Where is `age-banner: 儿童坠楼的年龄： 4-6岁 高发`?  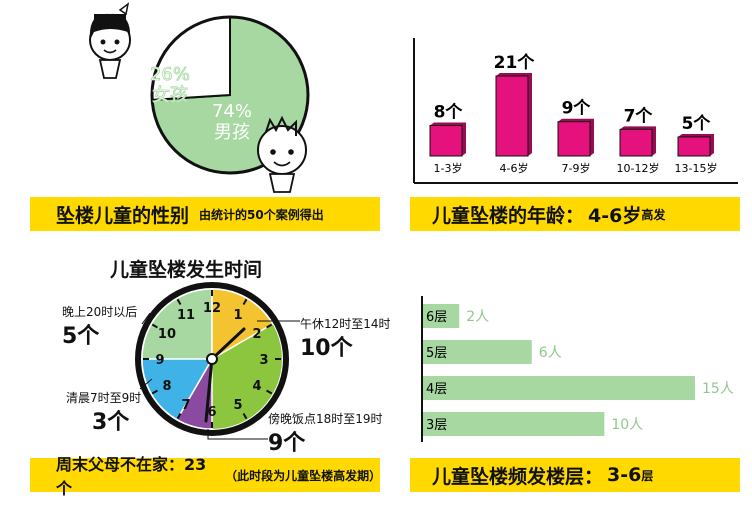 age-banner: 儿童坠楼的年龄： 4-6岁 高发 is located at coordinates (575, 214).